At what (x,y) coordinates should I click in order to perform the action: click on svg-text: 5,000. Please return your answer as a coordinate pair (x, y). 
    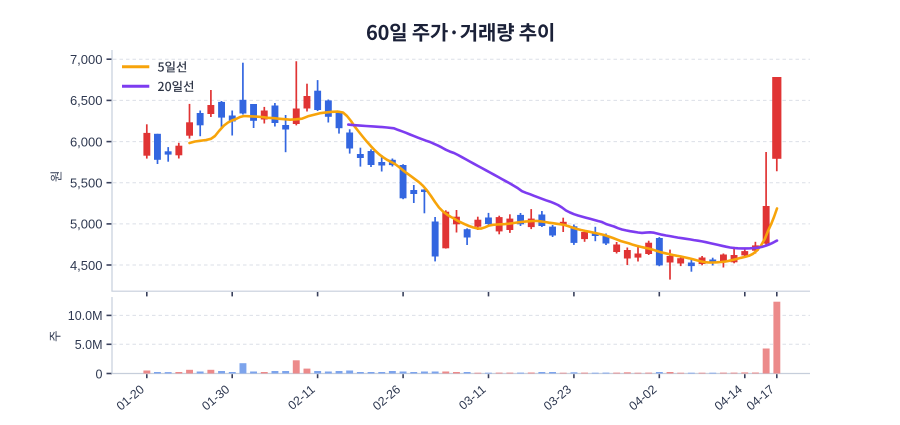
    Looking at the image, I should click on (86, 224).